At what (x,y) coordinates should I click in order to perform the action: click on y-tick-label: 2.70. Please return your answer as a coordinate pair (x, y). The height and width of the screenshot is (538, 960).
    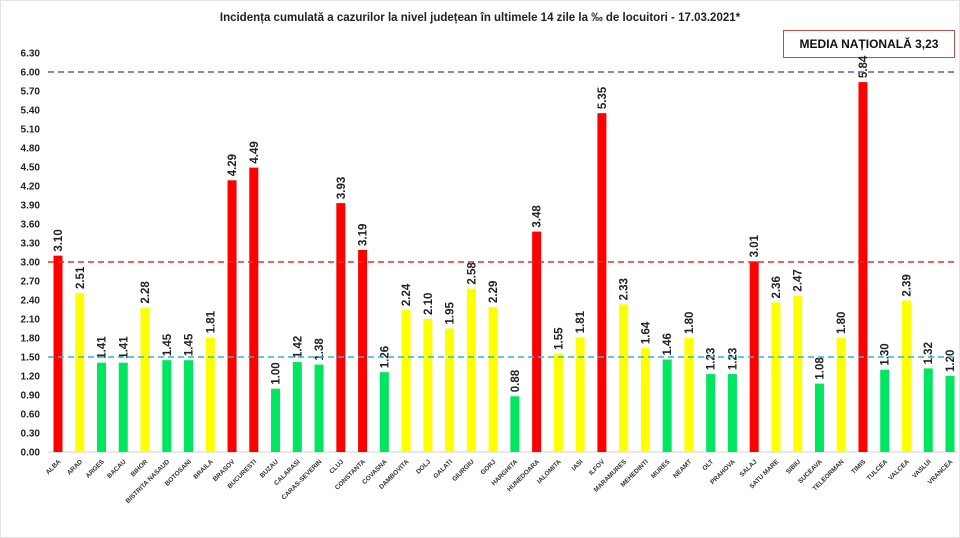
    Looking at the image, I should click on (31, 282).